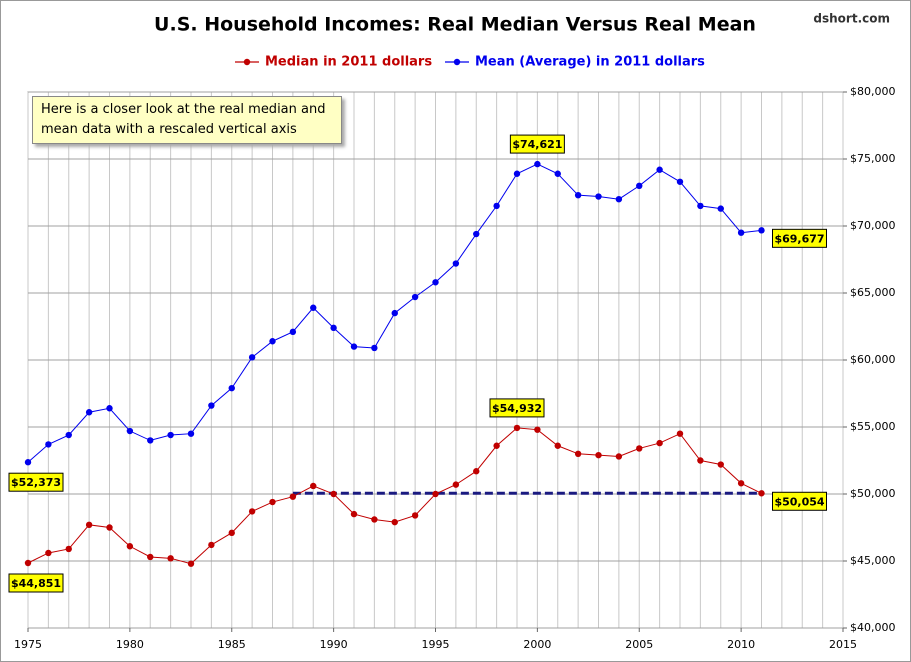  Describe the element at coordinates (873, 225) in the screenshot. I see `y-tick-label: $70,000` at that location.